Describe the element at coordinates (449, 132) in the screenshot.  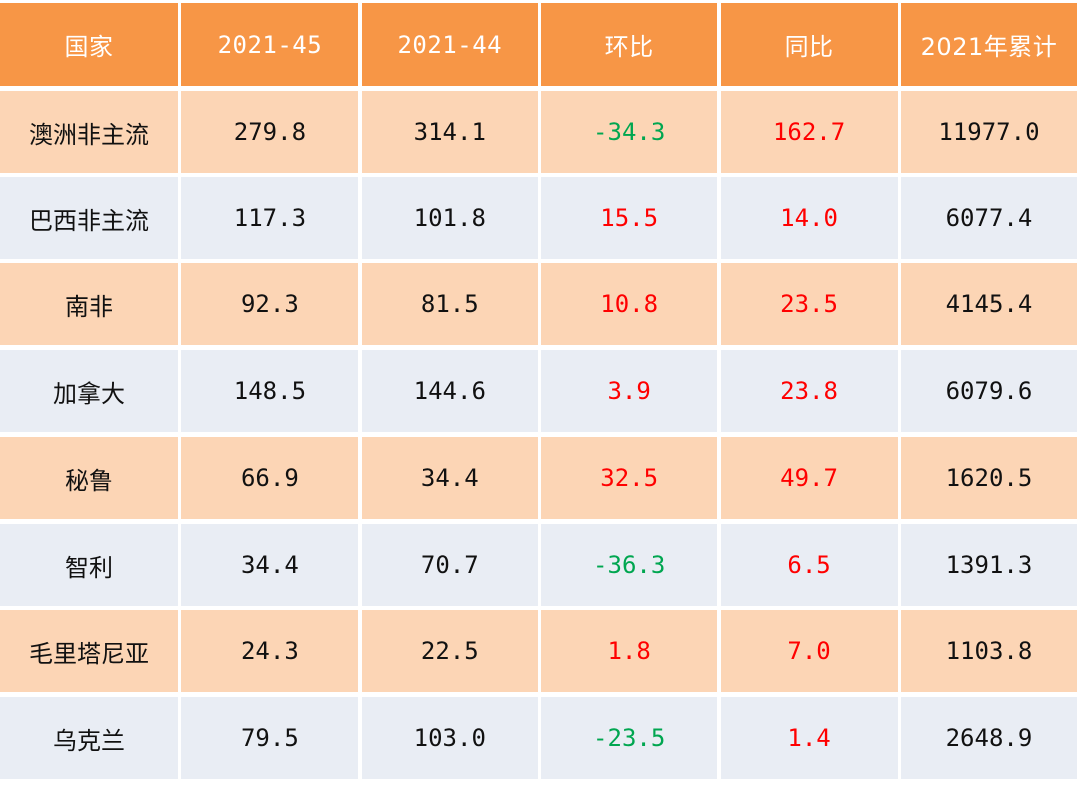
I see `week-44-cell: 314.1` at that location.